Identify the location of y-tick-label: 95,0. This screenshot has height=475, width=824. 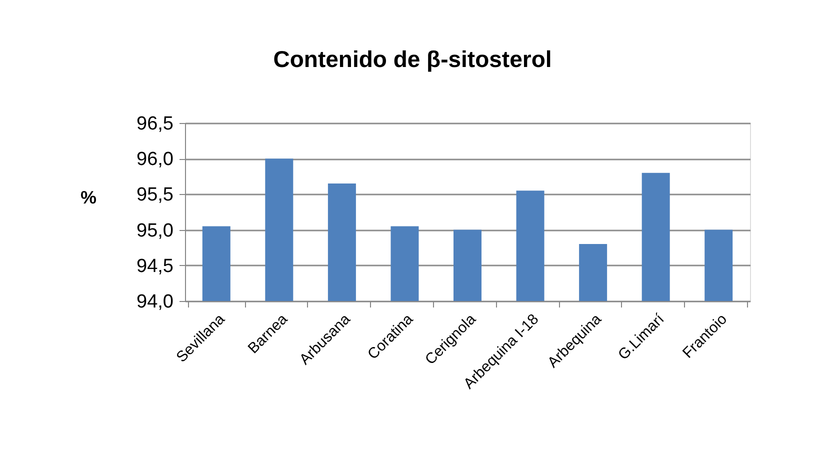
(155, 231).